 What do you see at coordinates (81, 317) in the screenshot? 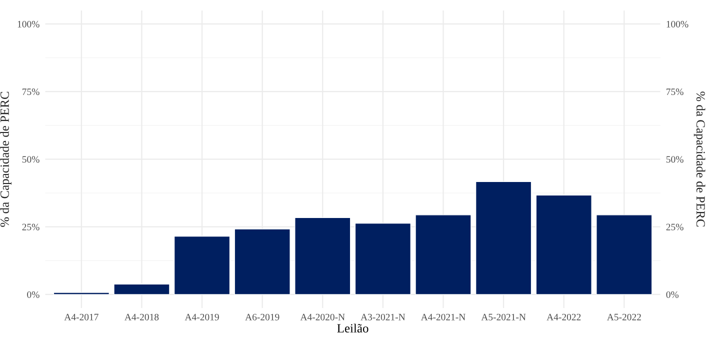
I see `x-tick-label: A4-2017` at bounding box center [81, 317].